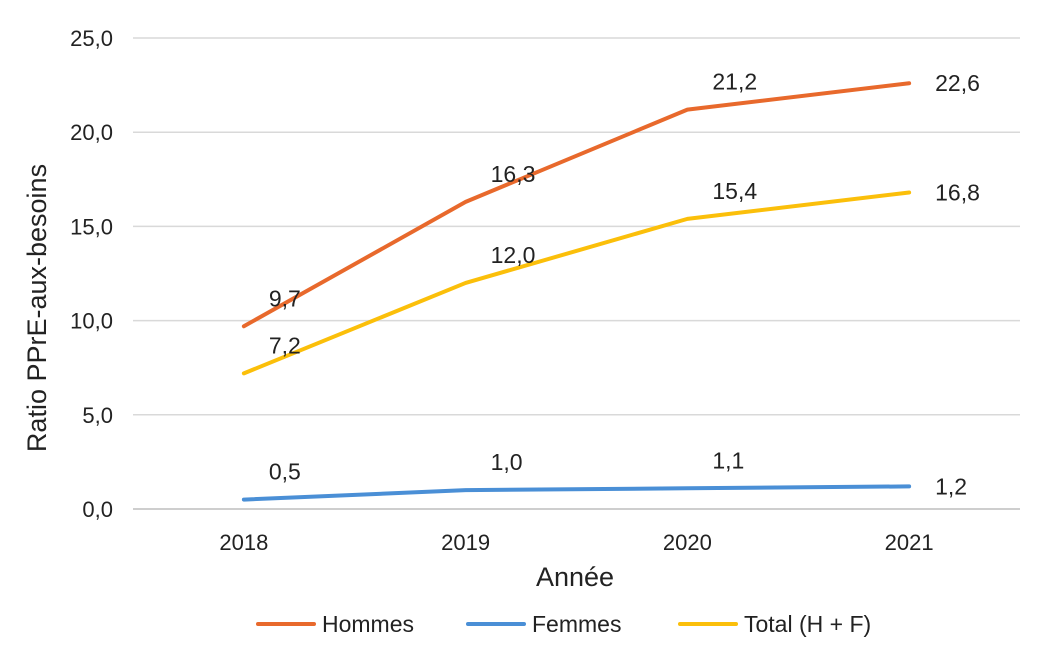 The height and width of the screenshot is (650, 1042). I want to click on legend: Hommes Femmes Total (H + F), so click(563, 624).